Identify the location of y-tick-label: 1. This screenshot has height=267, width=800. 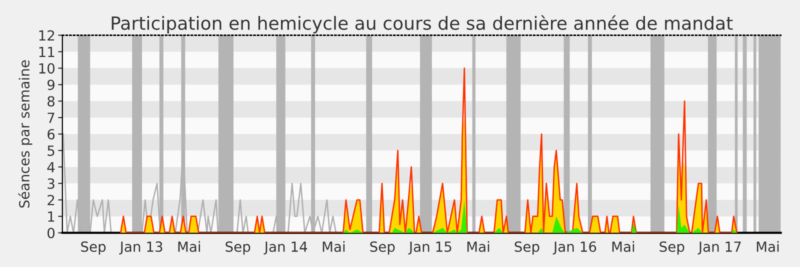
(51, 217).